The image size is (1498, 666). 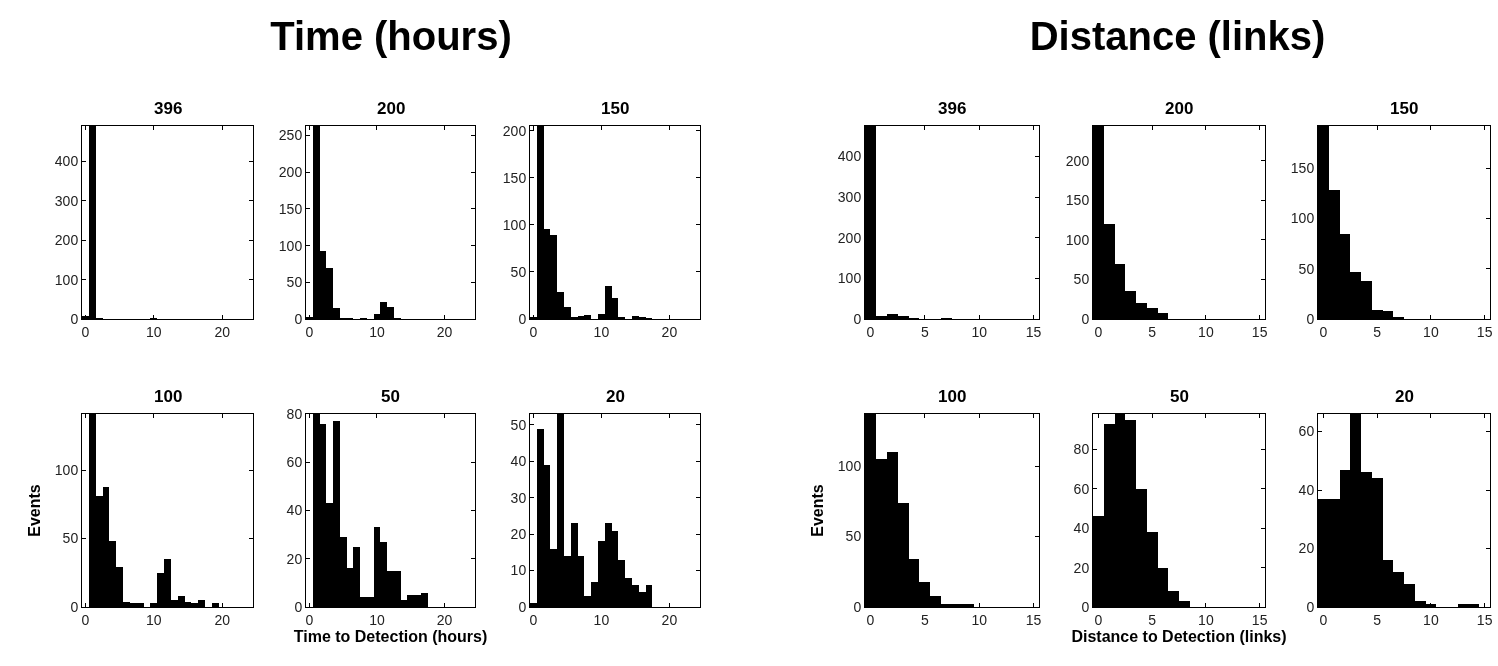 I want to click on text: Distance (links), so click(x=1177, y=36).